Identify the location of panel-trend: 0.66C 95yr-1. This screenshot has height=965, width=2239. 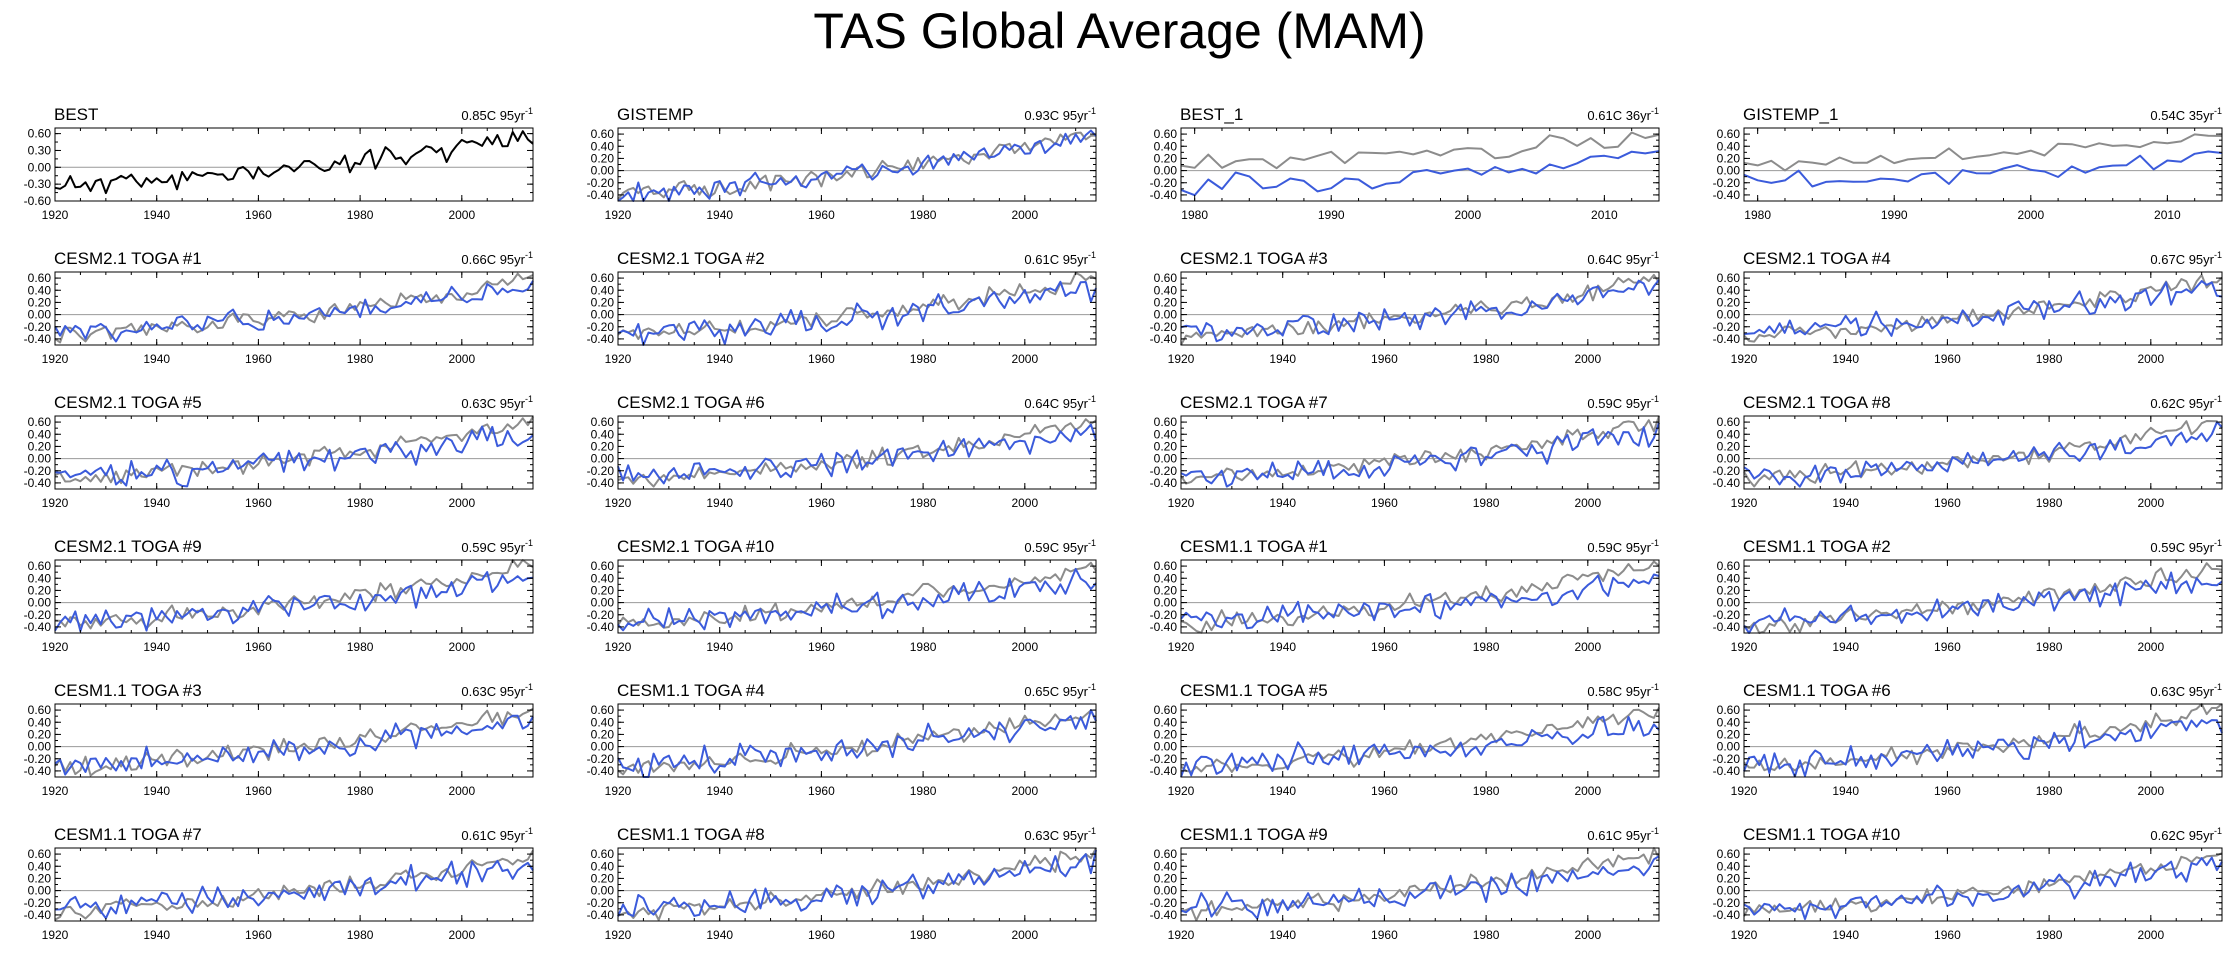
(497, 258).